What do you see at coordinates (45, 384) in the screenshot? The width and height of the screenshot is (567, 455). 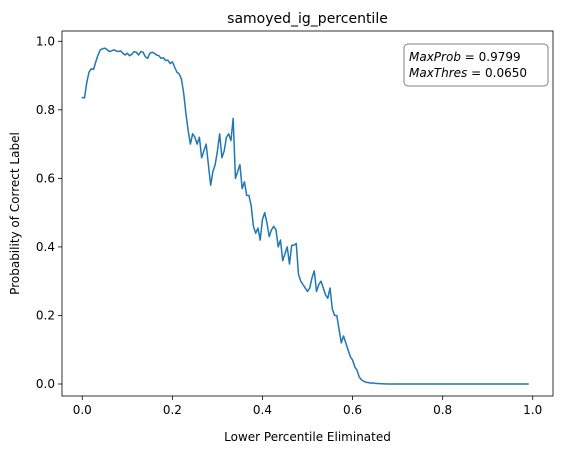 I see `y-tick-label: 0.0` at bounding box center [45, 384].